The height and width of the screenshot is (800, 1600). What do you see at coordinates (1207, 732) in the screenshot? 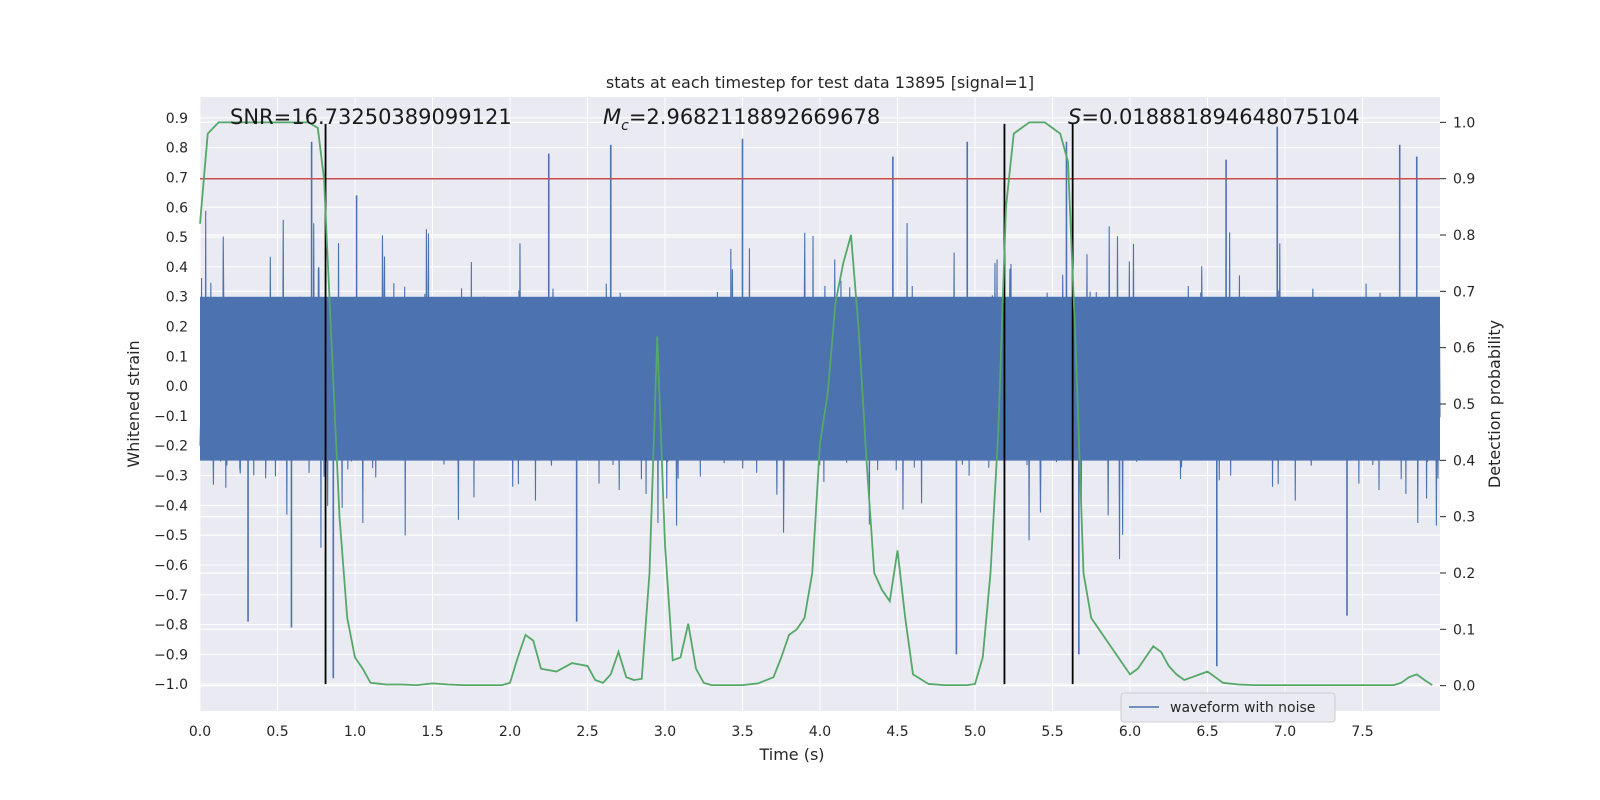
I see `x-tick-label: 6.5` at bounding box center [1207, 732].